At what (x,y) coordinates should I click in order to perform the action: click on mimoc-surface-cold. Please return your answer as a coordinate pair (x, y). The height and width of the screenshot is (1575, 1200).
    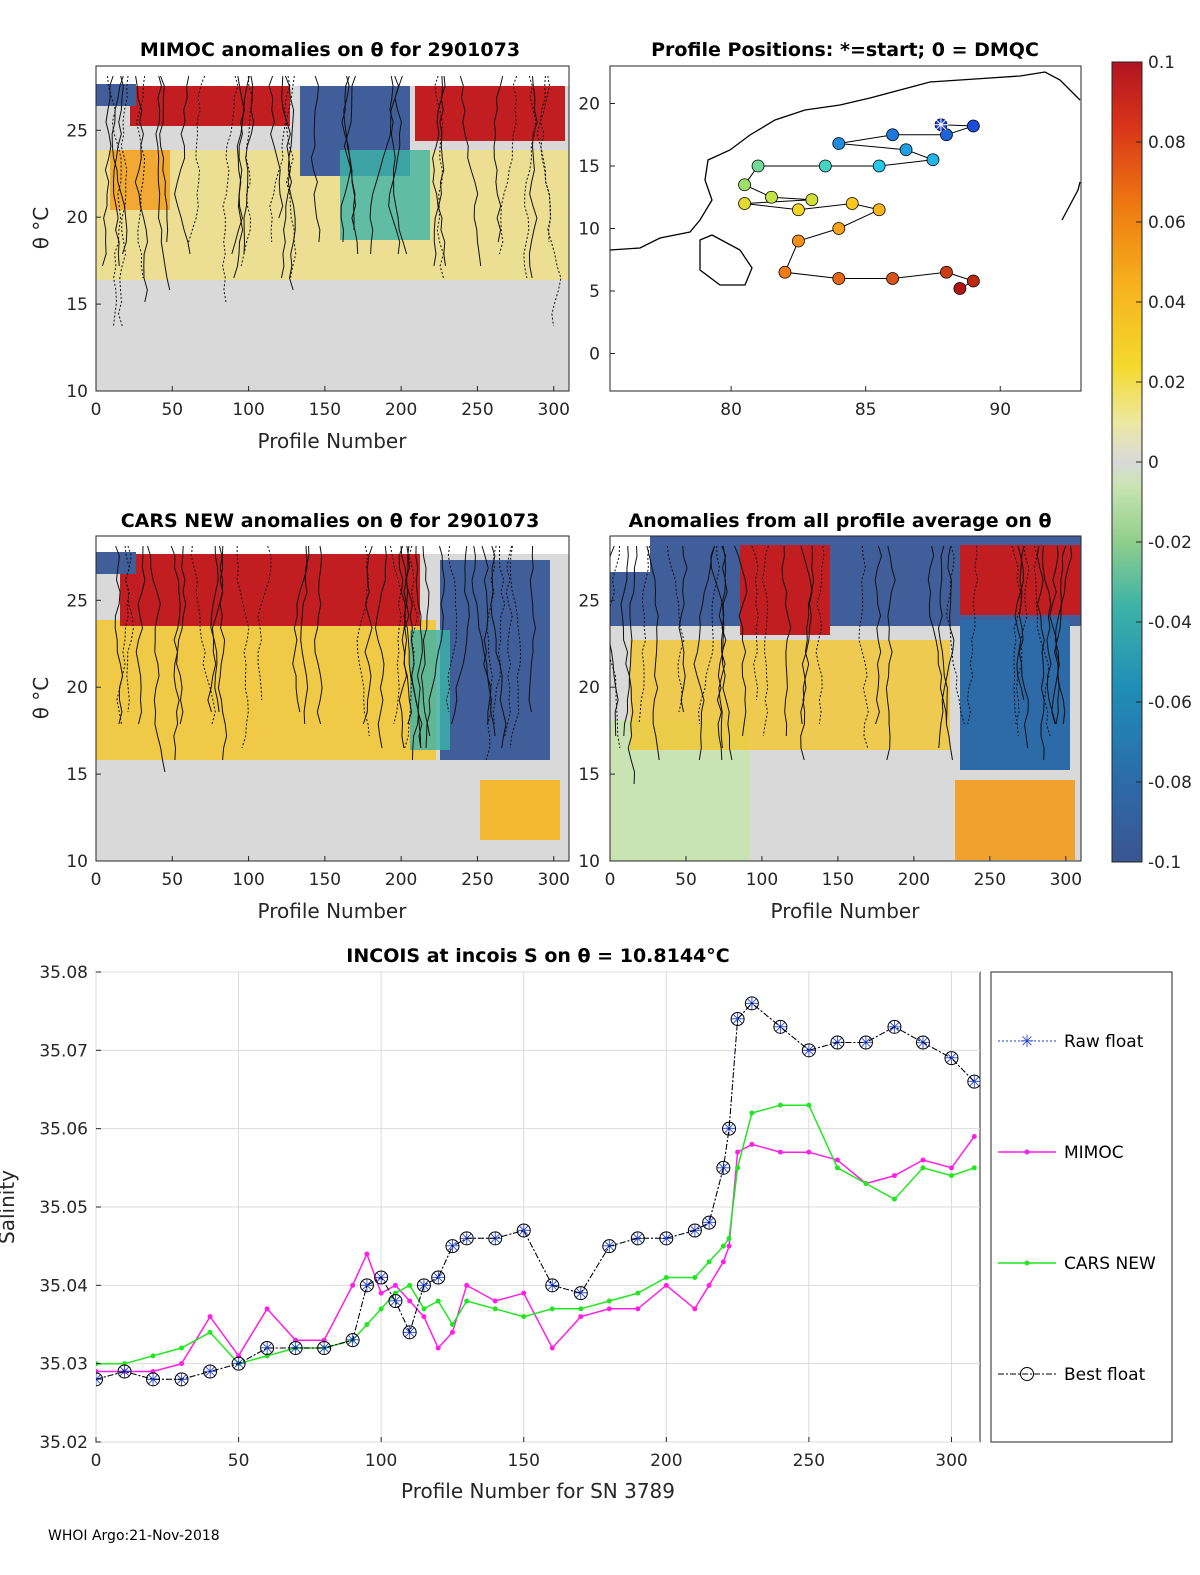
    Looking at the image, I should click on (116, 95).